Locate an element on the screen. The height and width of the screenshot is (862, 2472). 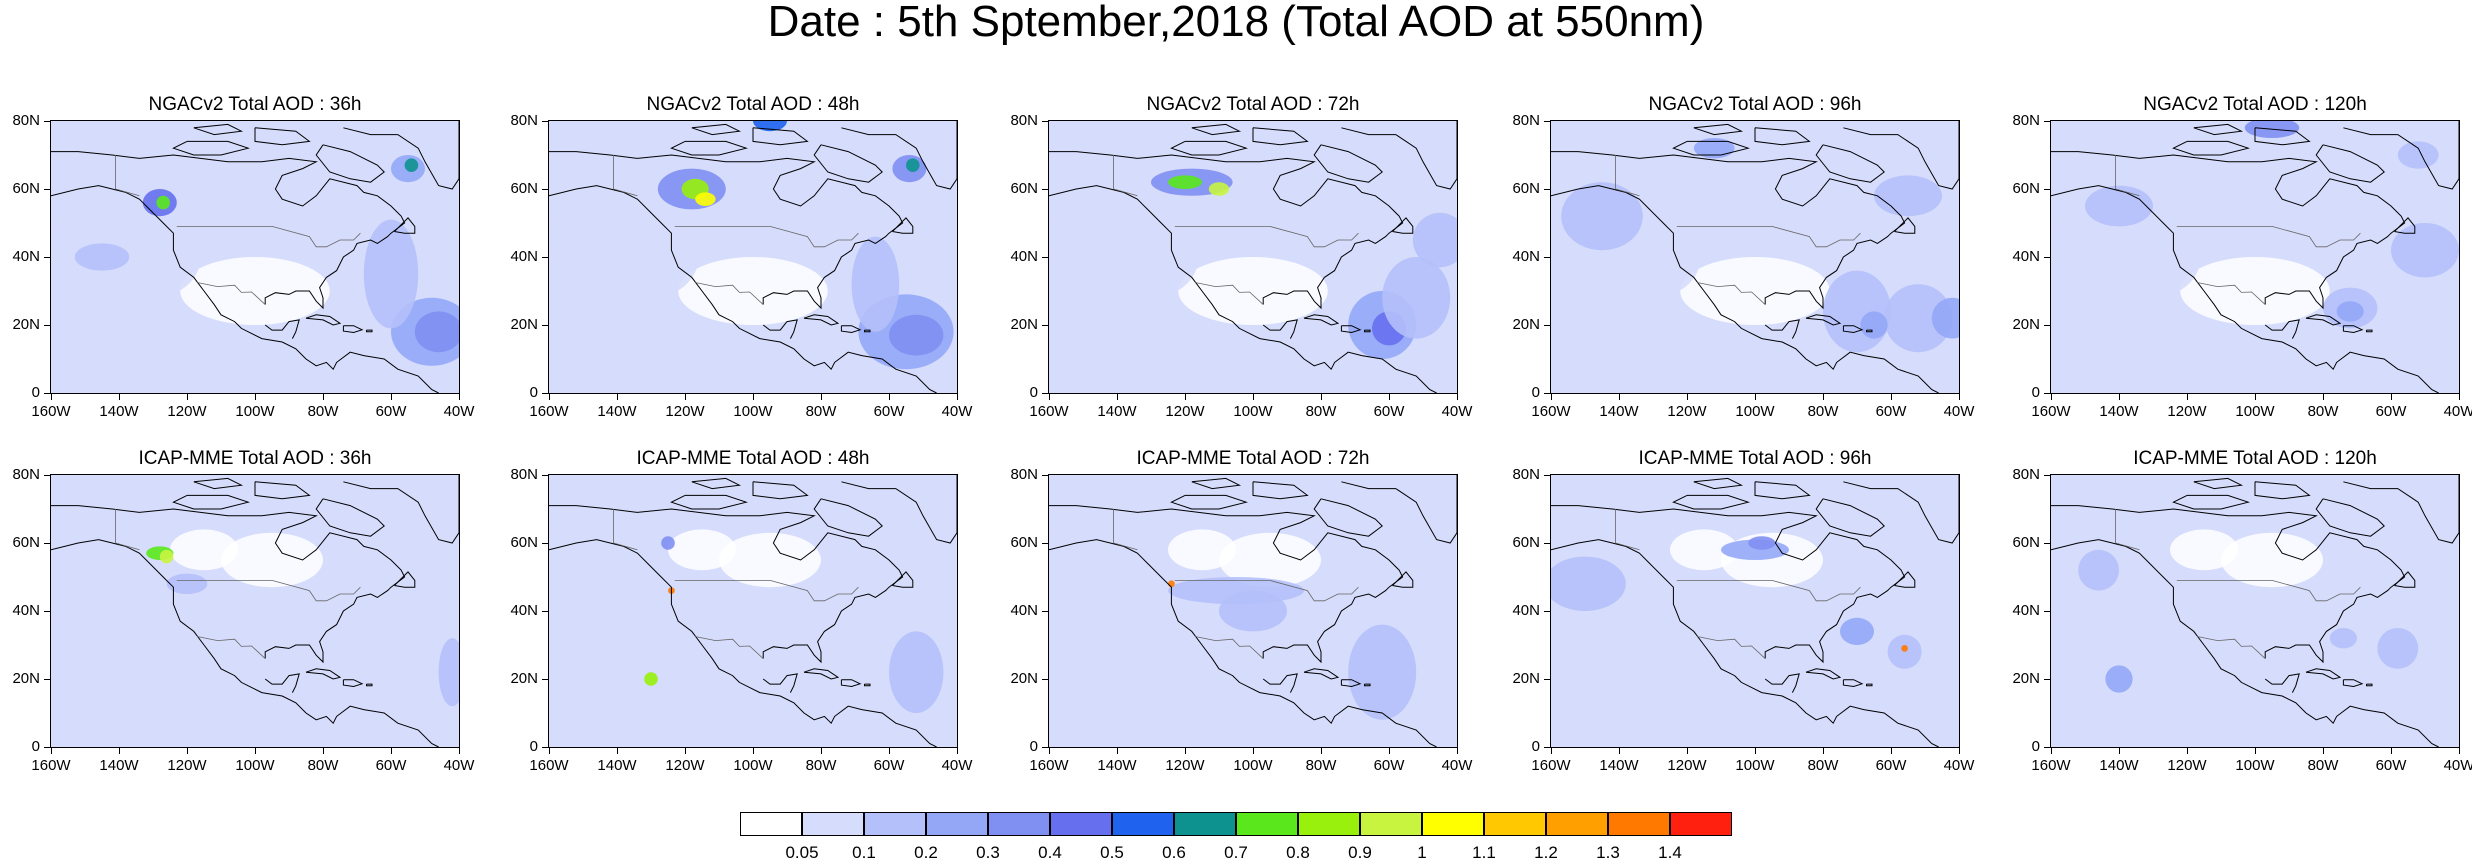
country-border is located at coordinates (1125, 176).